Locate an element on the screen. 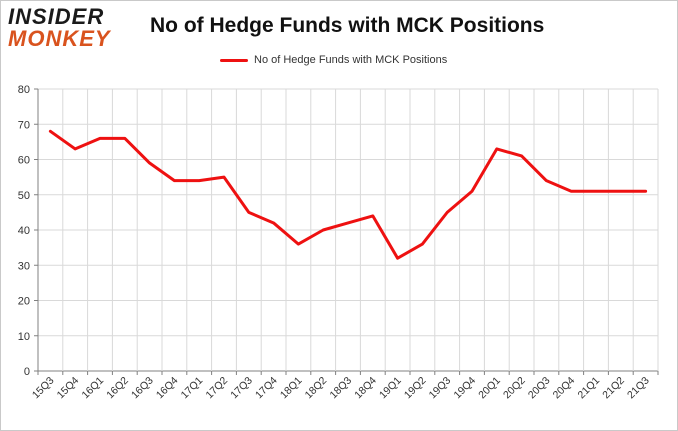  x-tick-label: 17Q3 is located at coordinates (241, 388).